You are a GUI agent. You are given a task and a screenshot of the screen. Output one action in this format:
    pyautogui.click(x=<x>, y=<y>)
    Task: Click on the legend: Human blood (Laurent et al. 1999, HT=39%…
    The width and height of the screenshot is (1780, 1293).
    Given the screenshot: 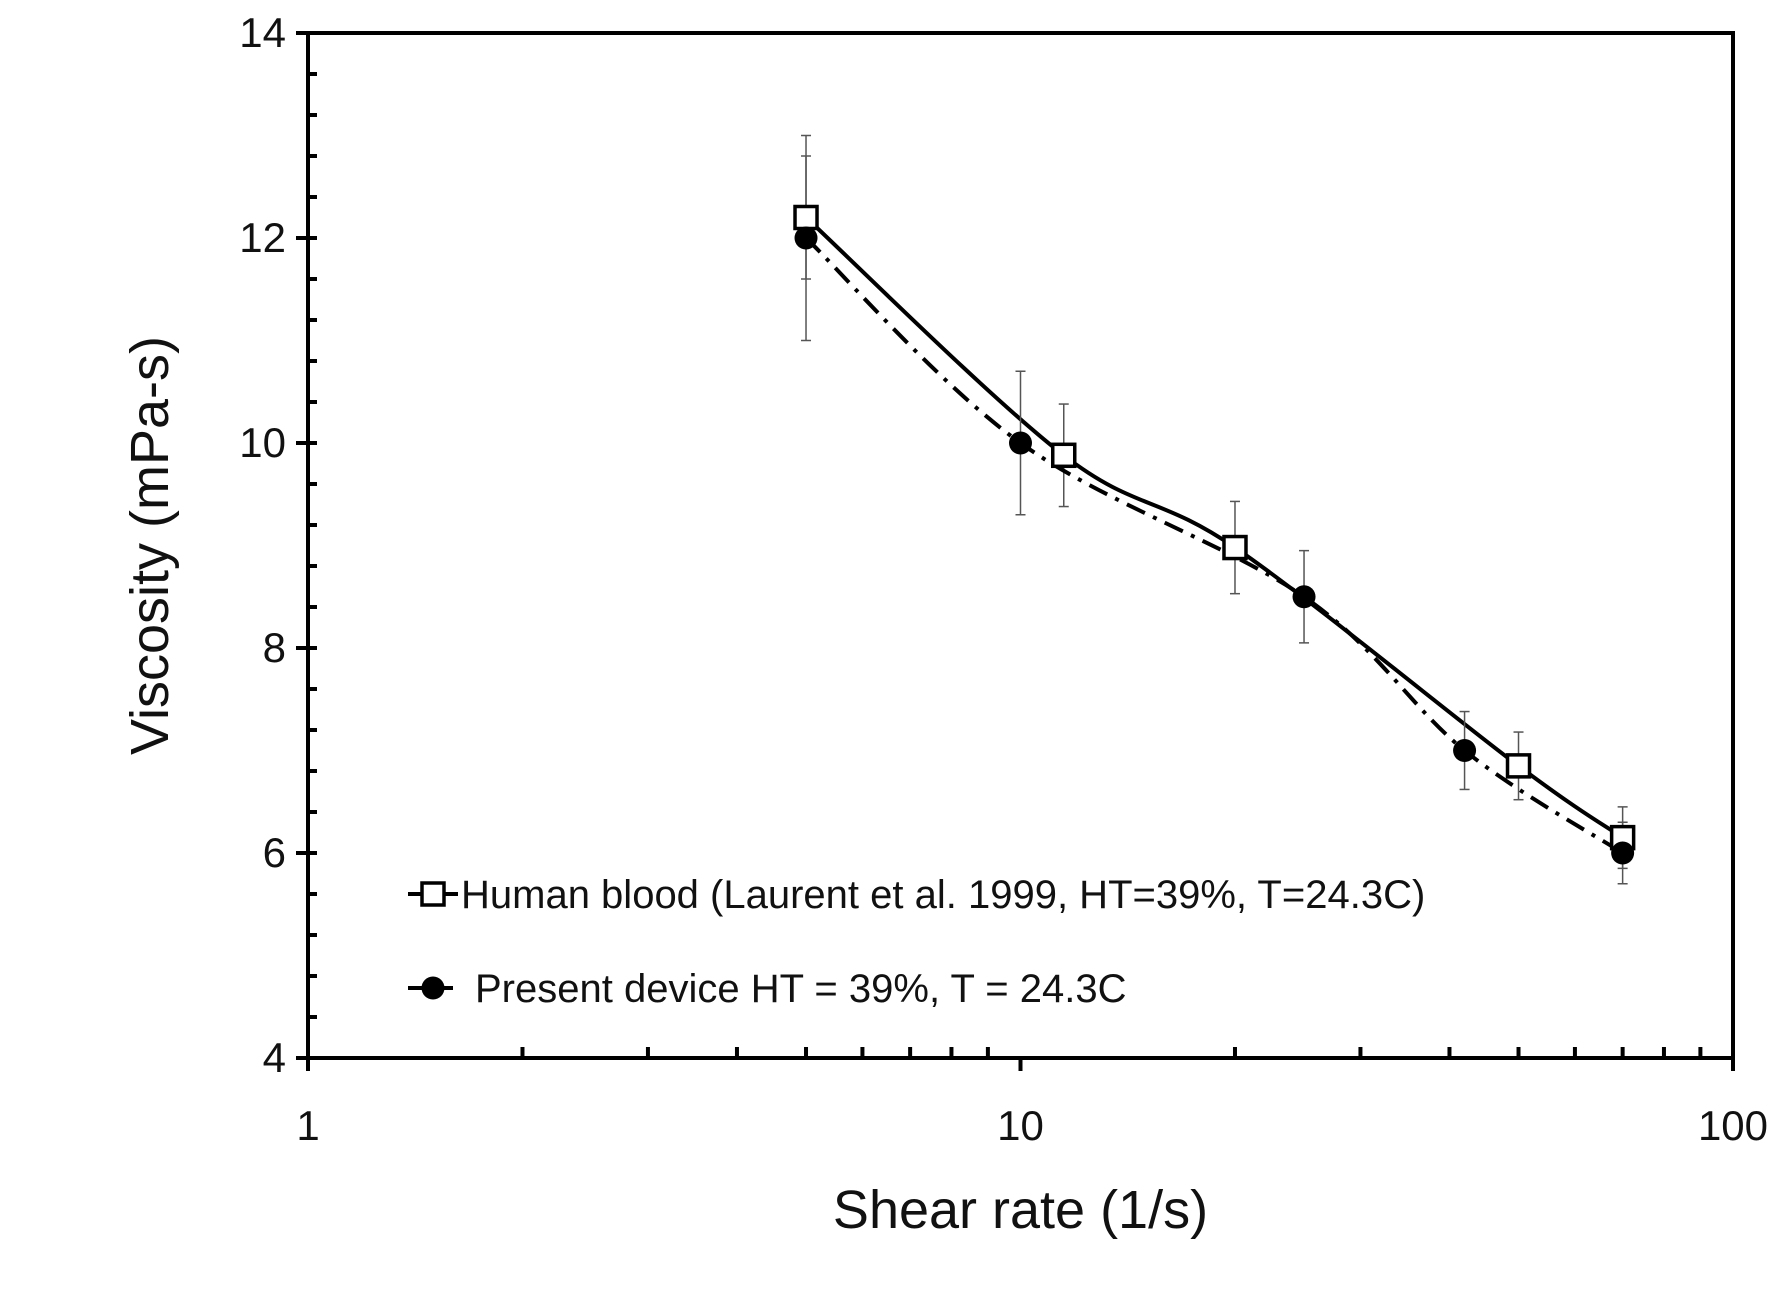 What is the action you would take?
    pyautogui.click(x=916, y=942)
    